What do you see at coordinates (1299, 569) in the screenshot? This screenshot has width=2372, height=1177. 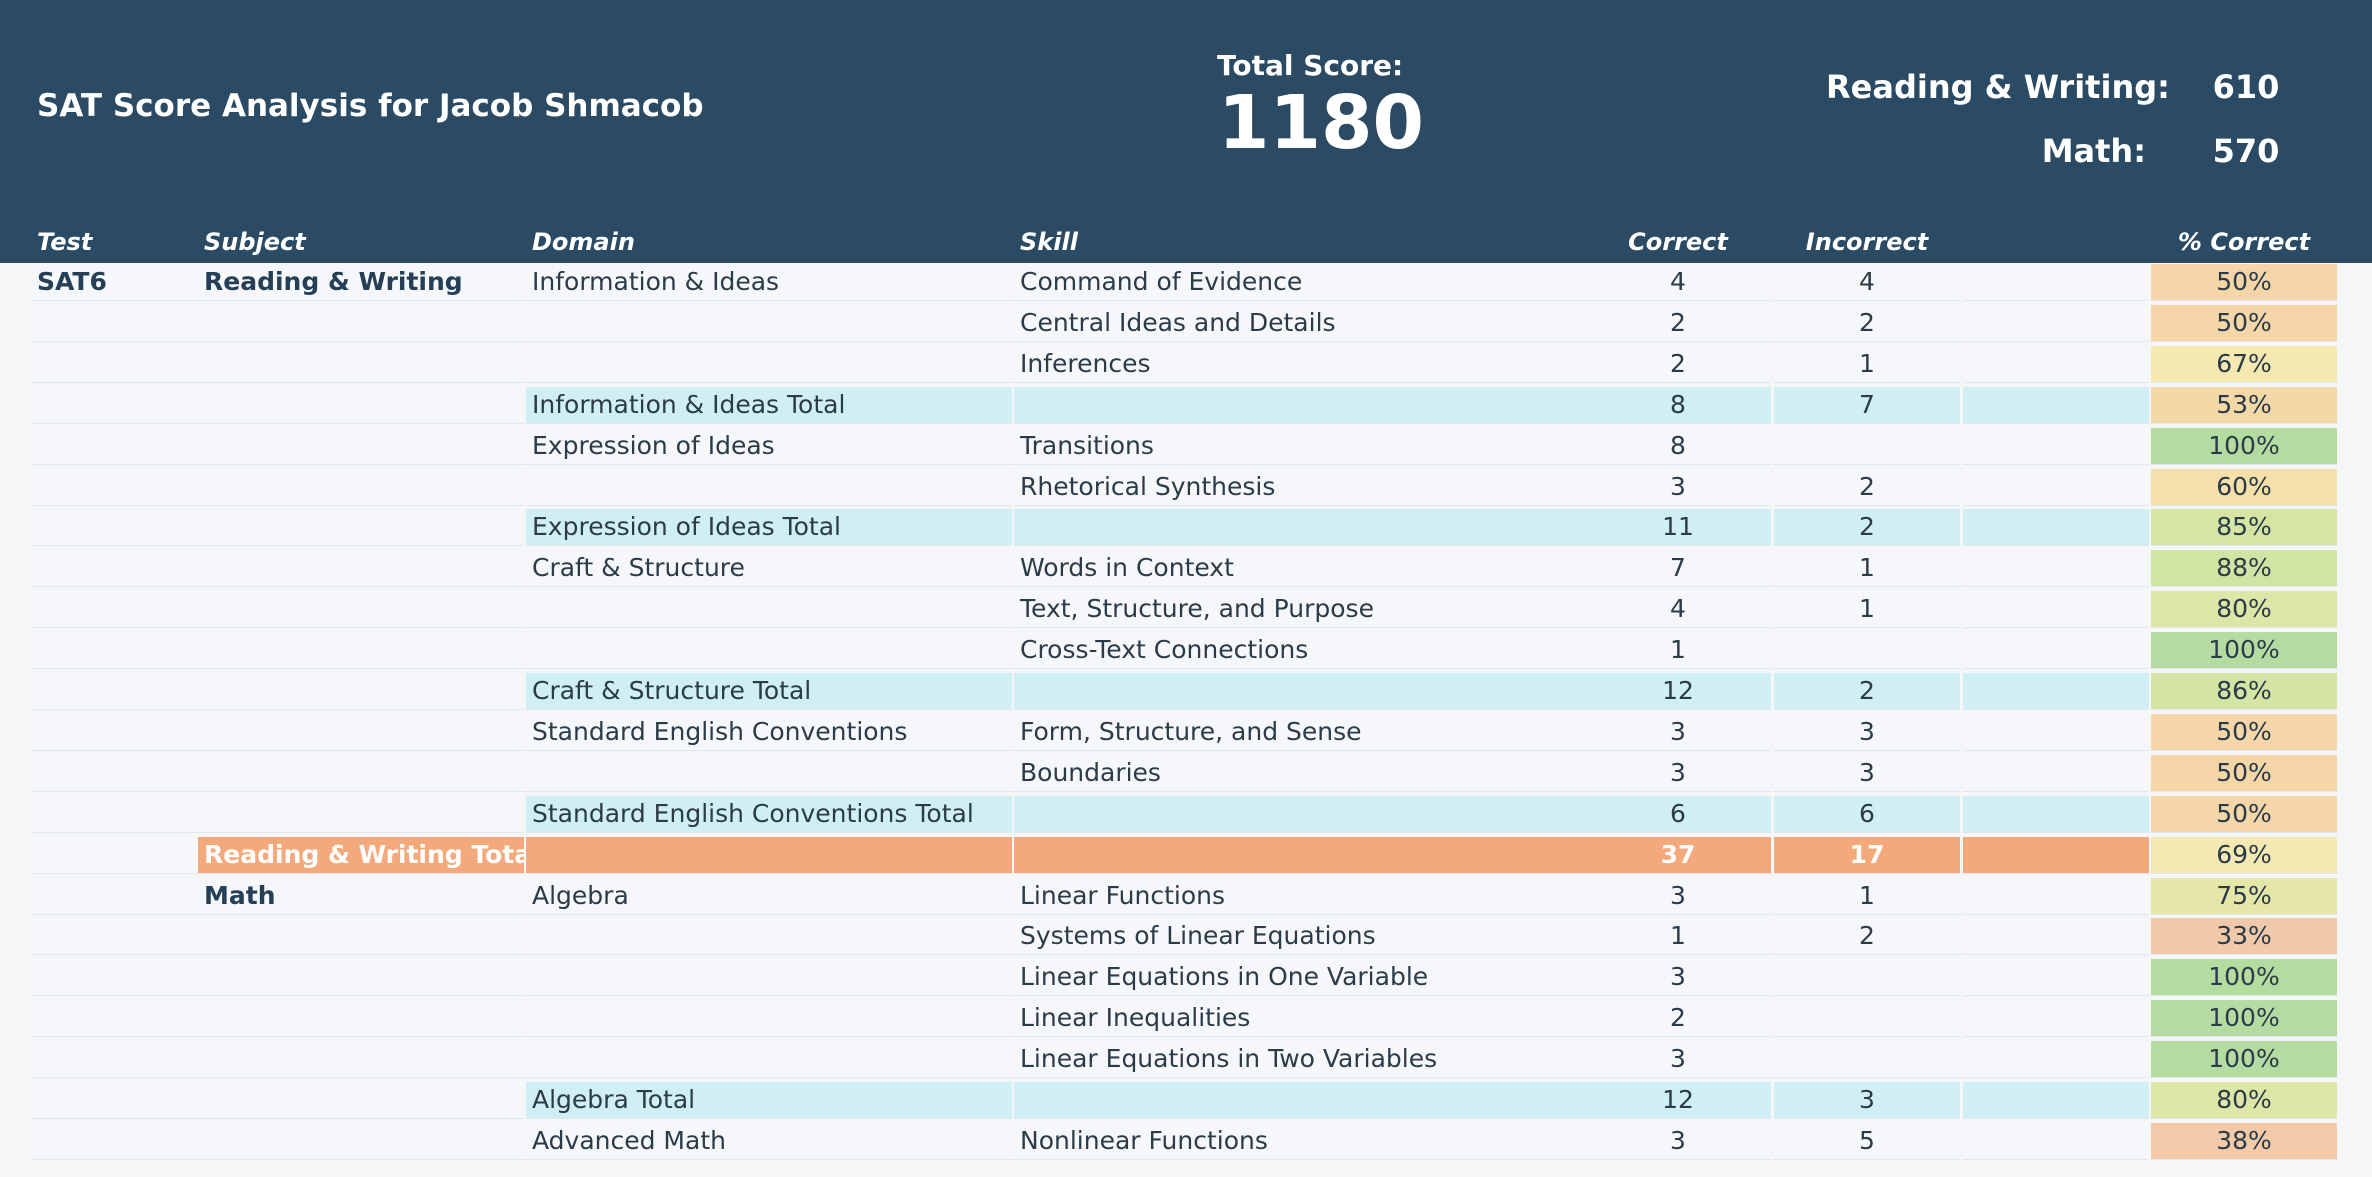 I see `skill-cell: Words in Context` at bounding box center [1299, 569].